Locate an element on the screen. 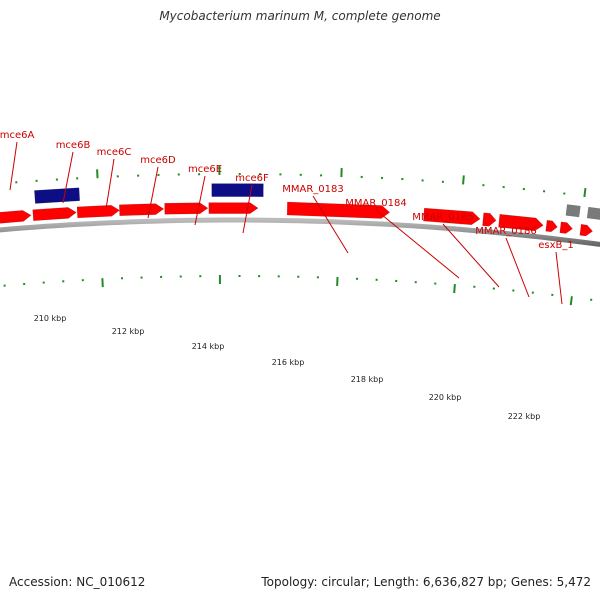  gene-label: mce6B is located at coordinates (73, 145).